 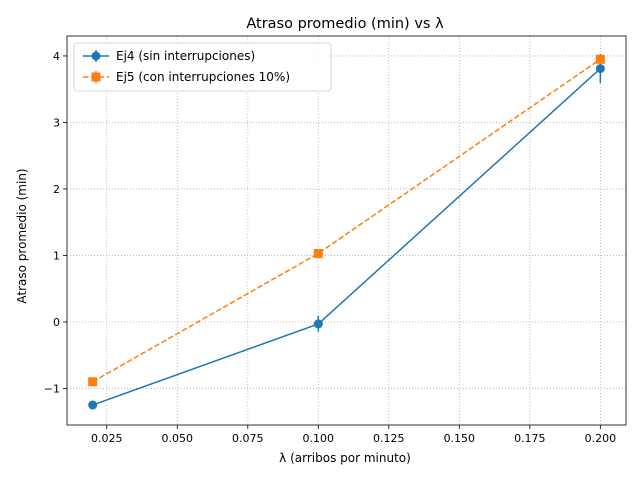 I want to click on x-tick-label: 0.100, so click(x=319, y=438).